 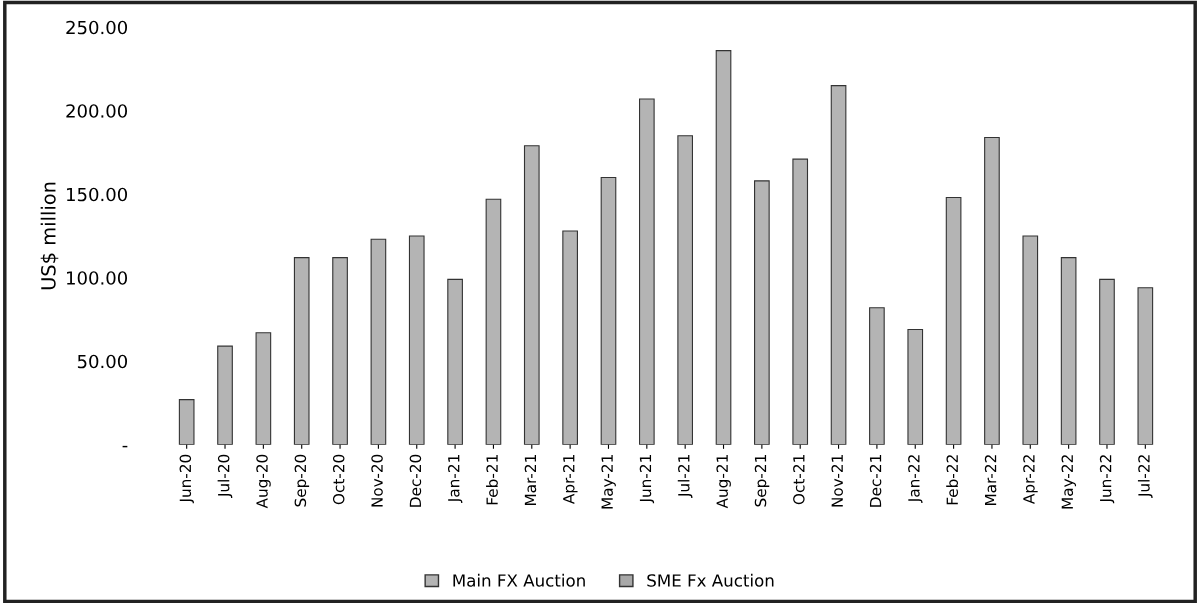 What do you see at coordinates (710, 580) in the screenshot?
I see `legend-label: SME Fx Auction` at bounding box center [710, 580].